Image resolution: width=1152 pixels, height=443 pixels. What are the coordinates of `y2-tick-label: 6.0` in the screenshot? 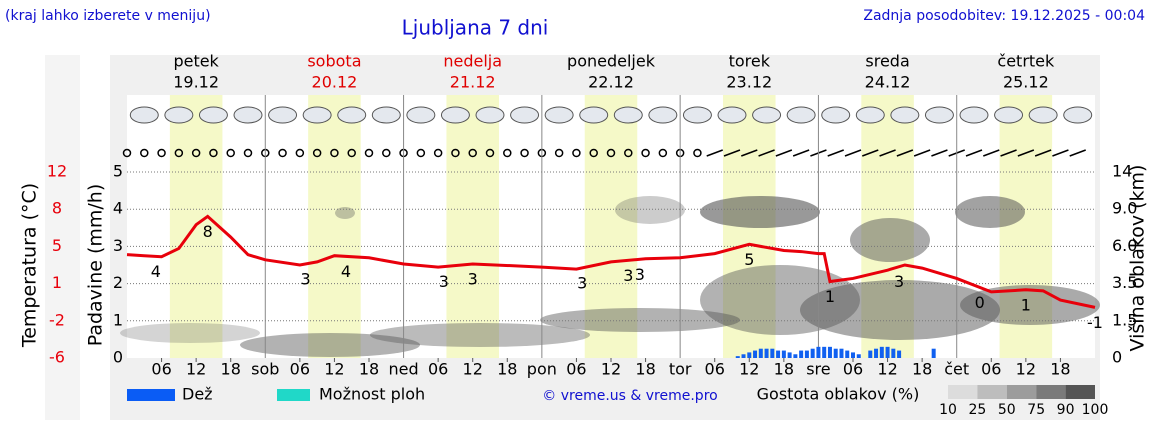 It's located at (1124, 245).